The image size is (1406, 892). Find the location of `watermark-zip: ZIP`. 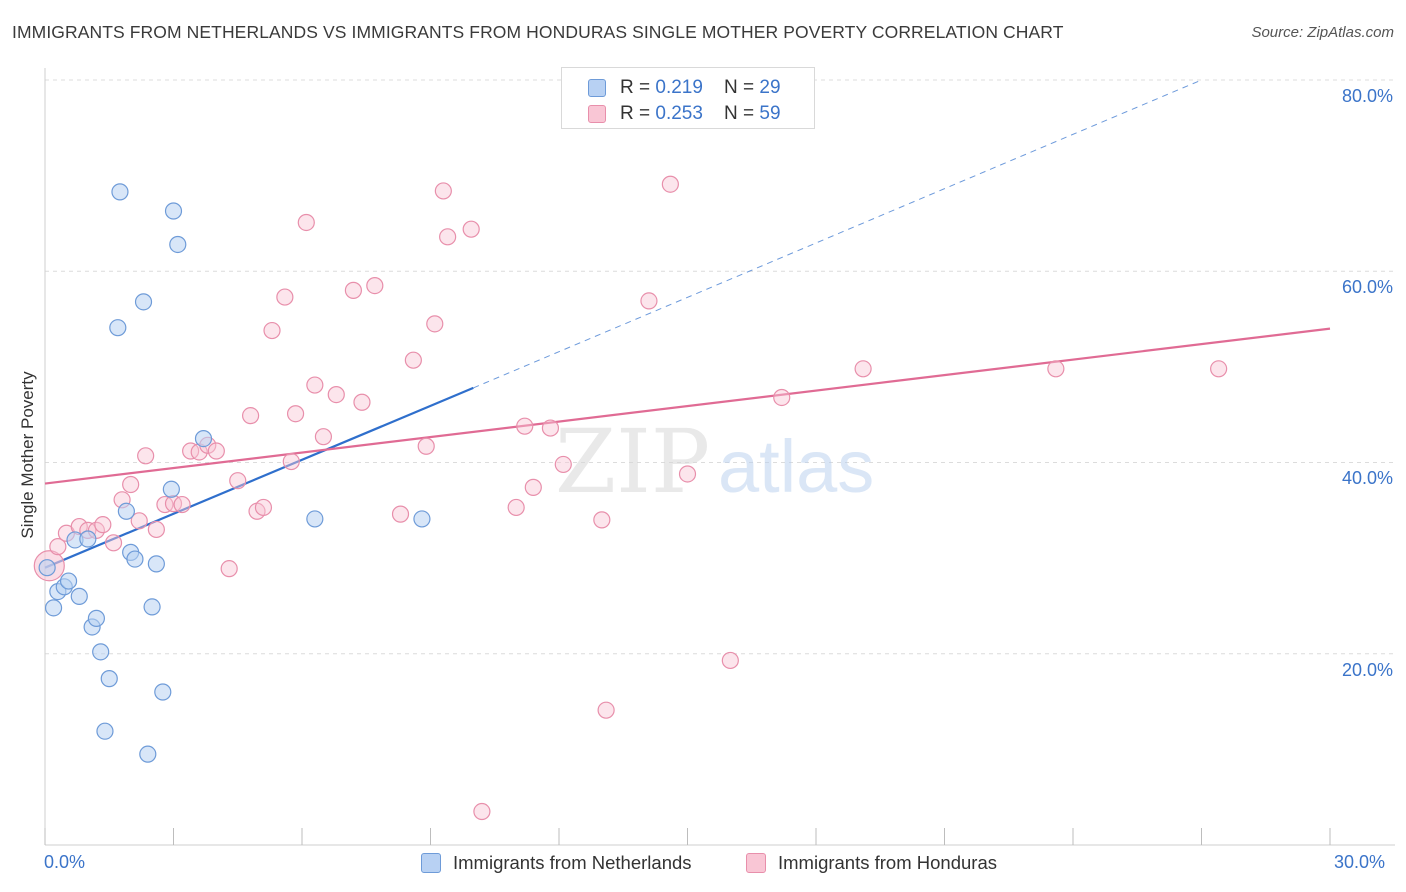

watermark-zip: ZIP is located at coordinates (632, 461).